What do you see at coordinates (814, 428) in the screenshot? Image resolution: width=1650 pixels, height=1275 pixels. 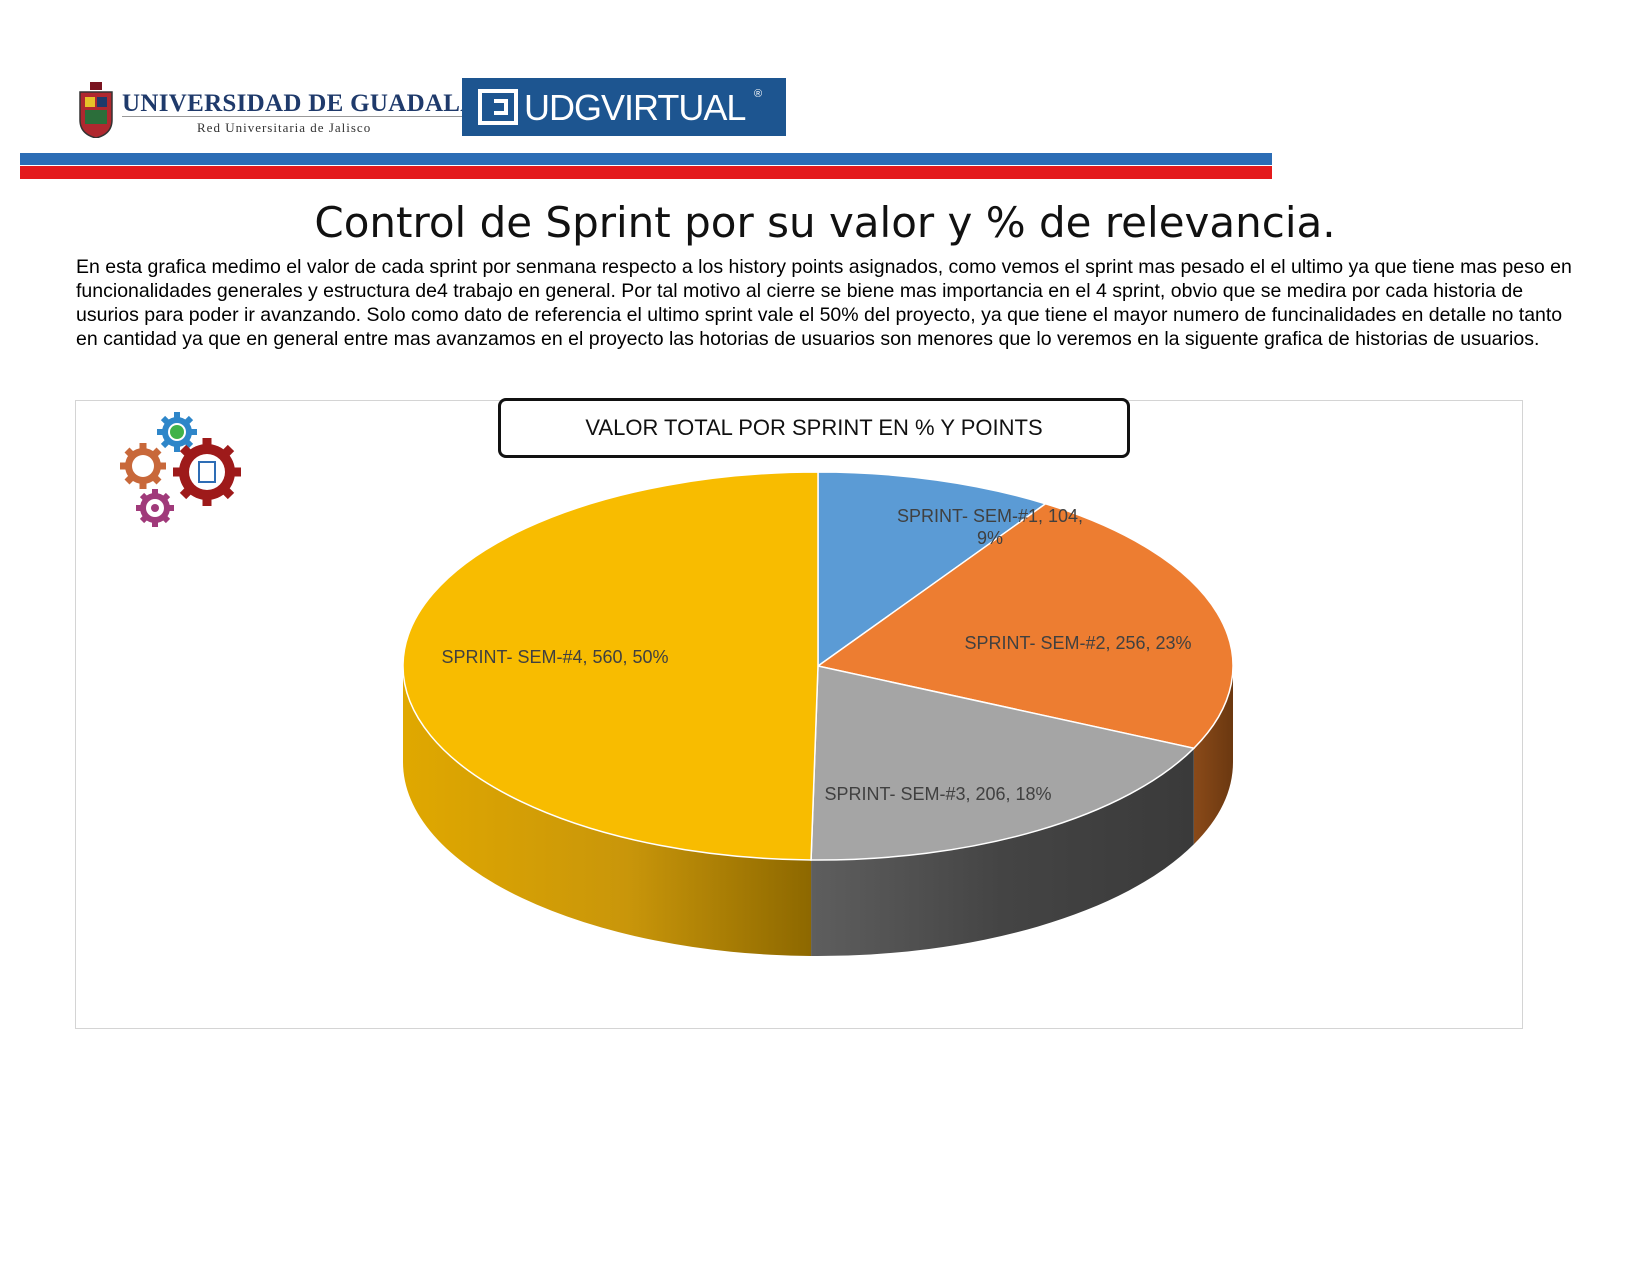 I see `chart-title: VALOR TOTAL POR SPRINT EN % Y POINTS` at bounding box center [814, 428].